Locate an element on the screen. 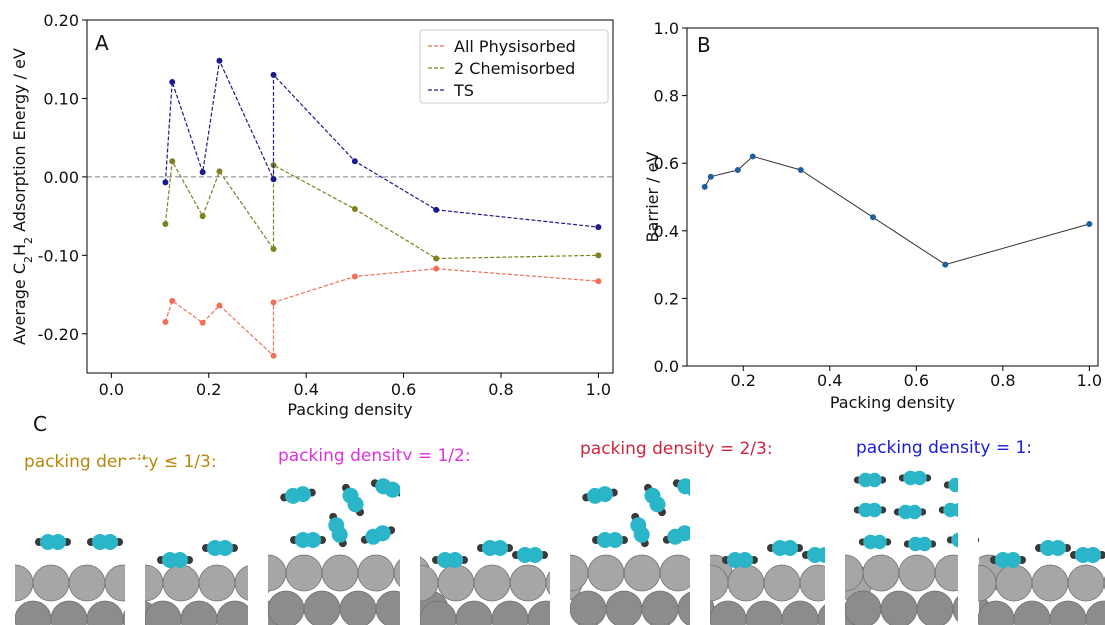 This screenshot has width=1105, height=625. panel-a-label: A is located at coordinates (102, 43).